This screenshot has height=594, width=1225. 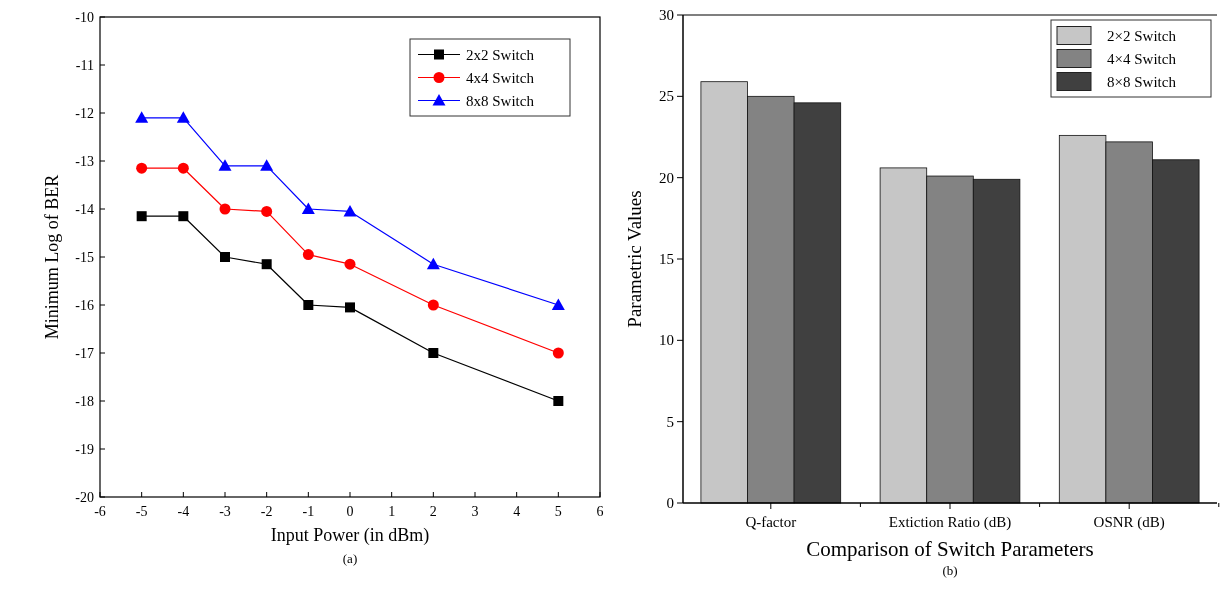 What do you see at coordinates (350, 535) in the screenshot?
I see `x-axis-title: Input Power (in dBm)` at bounding box center [350, 535].